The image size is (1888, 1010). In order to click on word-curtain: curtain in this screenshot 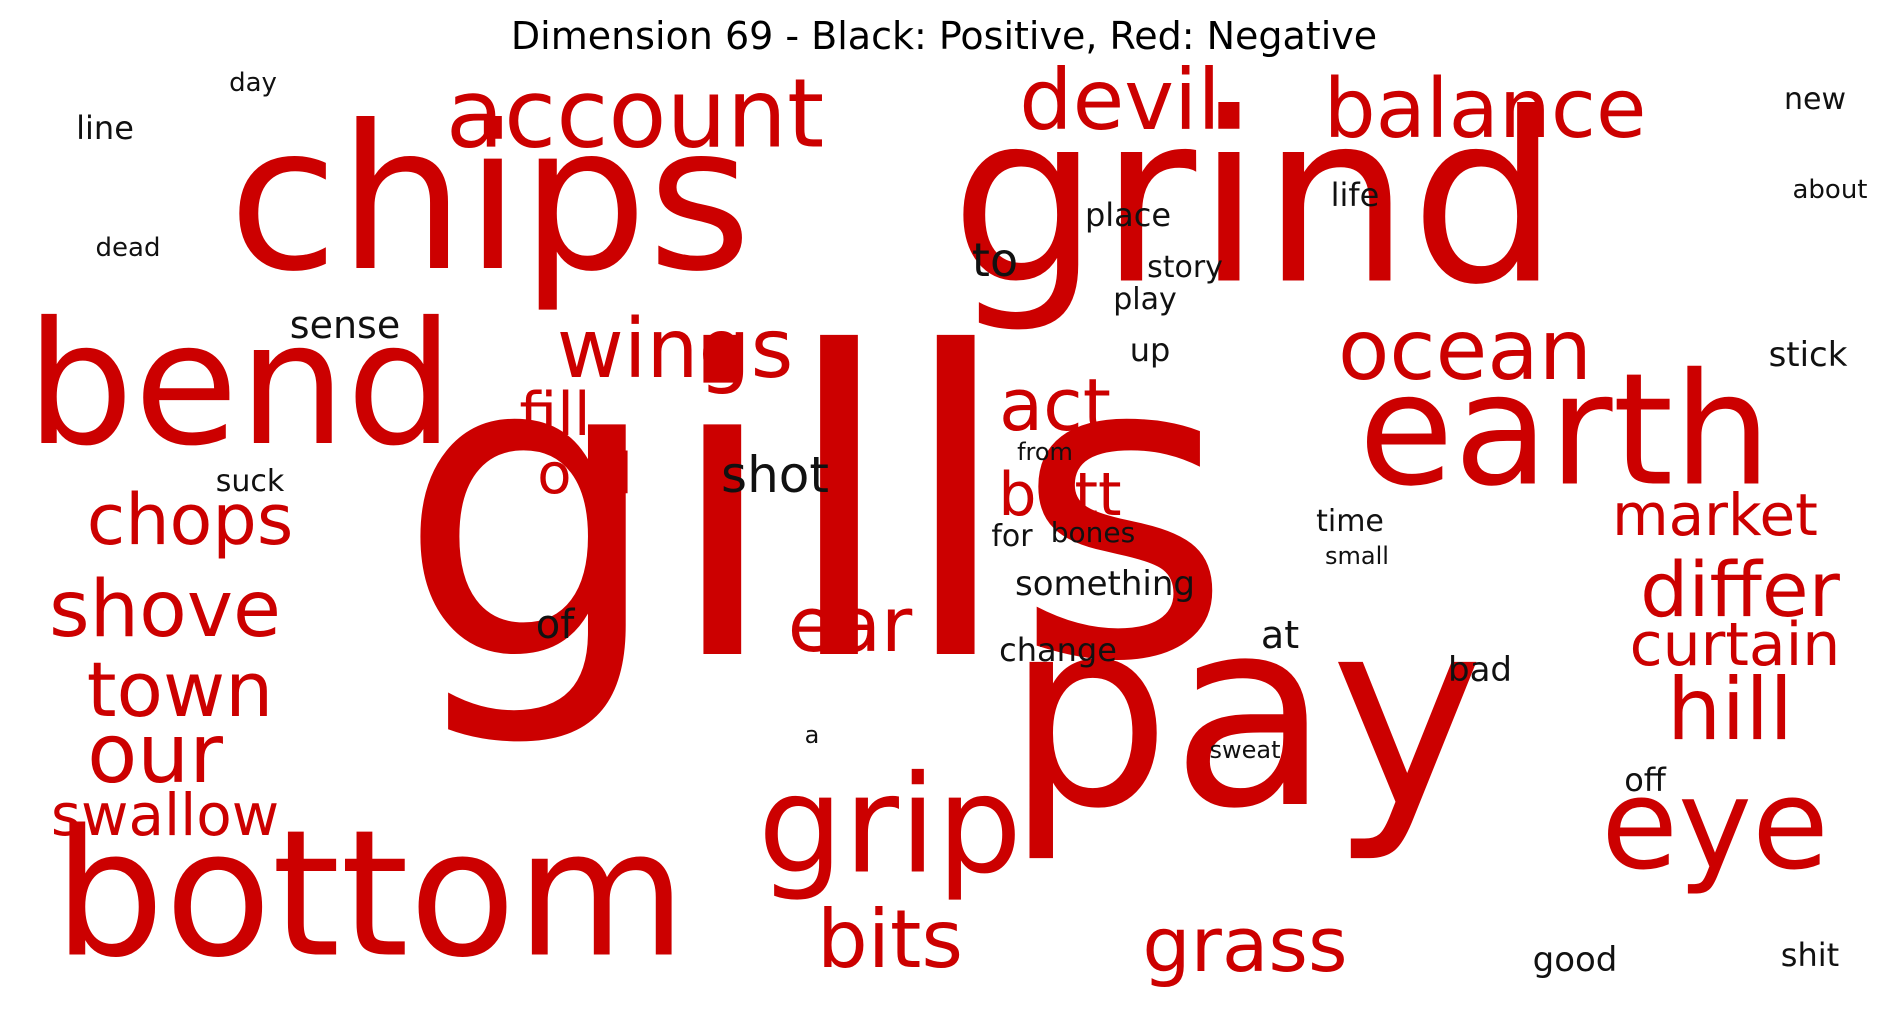, I will do `click(1735, 645)`.